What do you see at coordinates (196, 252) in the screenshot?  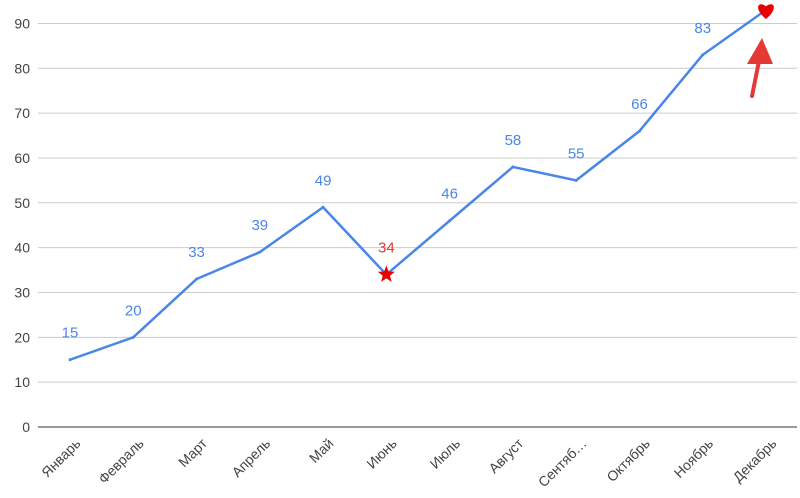 I see `data-label: 33` at bounding box center [196, 252].